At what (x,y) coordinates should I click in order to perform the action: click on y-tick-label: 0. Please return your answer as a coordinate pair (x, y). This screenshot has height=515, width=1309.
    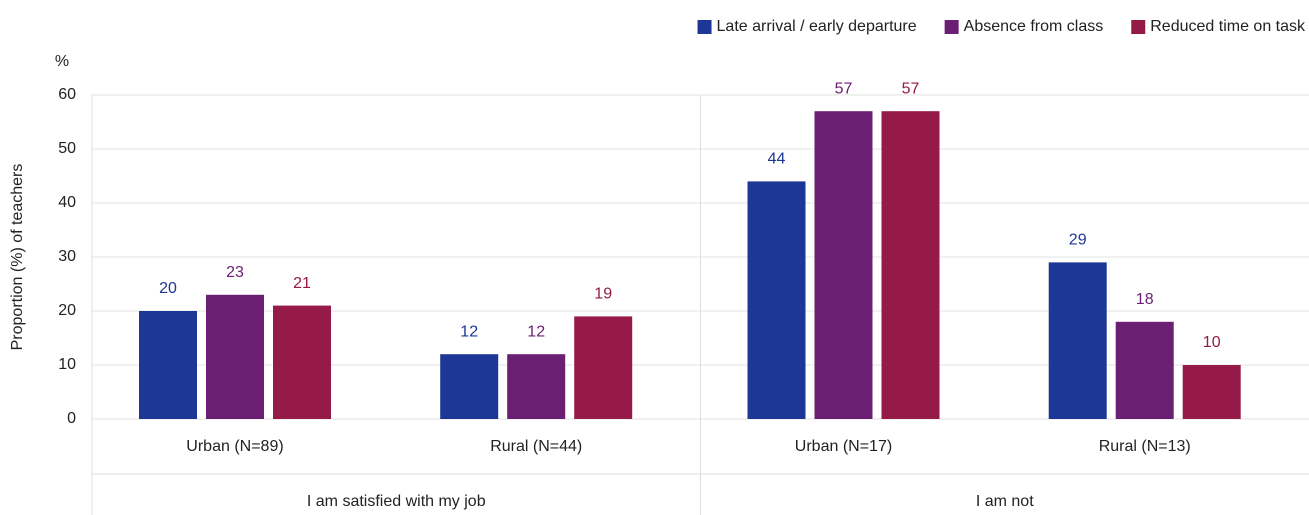
    Looking at the image, I should click on (71, 418).